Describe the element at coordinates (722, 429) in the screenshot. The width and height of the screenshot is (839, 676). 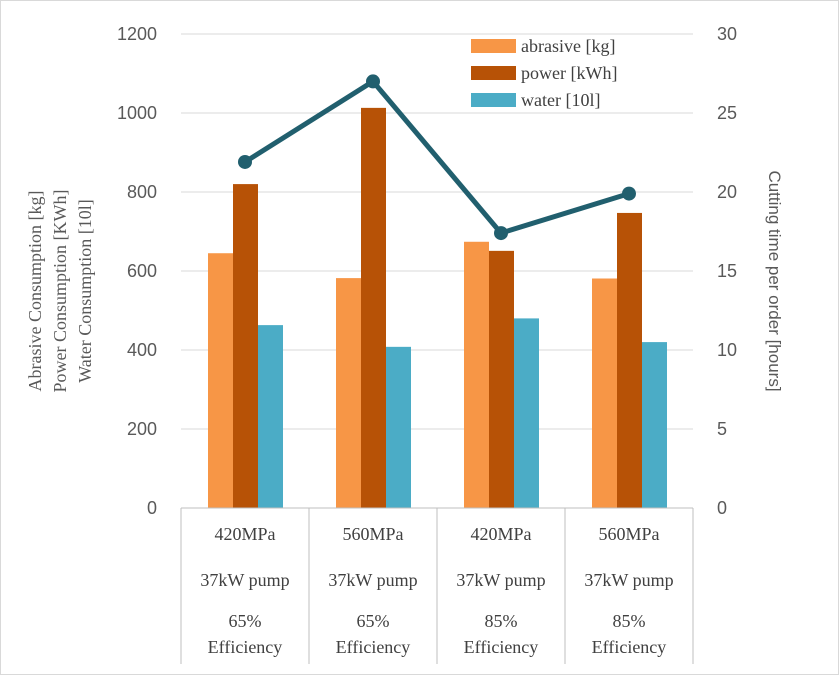
I see `y2-tick-label: 5` at that location.